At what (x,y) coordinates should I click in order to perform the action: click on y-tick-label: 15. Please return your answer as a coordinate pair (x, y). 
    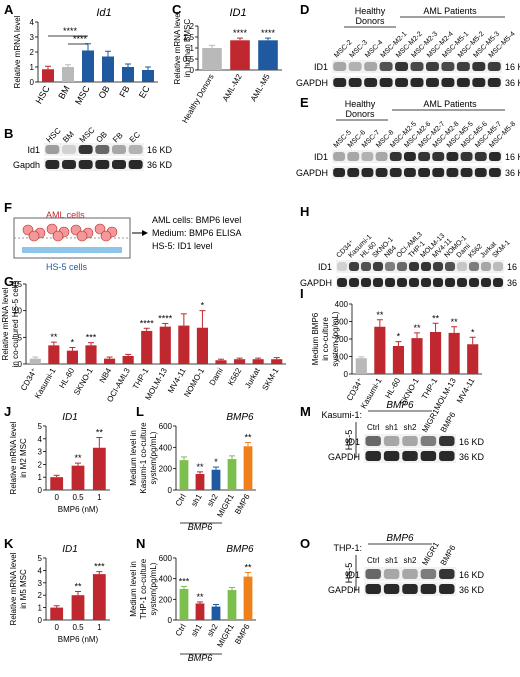
    Looking at the image, I should click on (17, 284).